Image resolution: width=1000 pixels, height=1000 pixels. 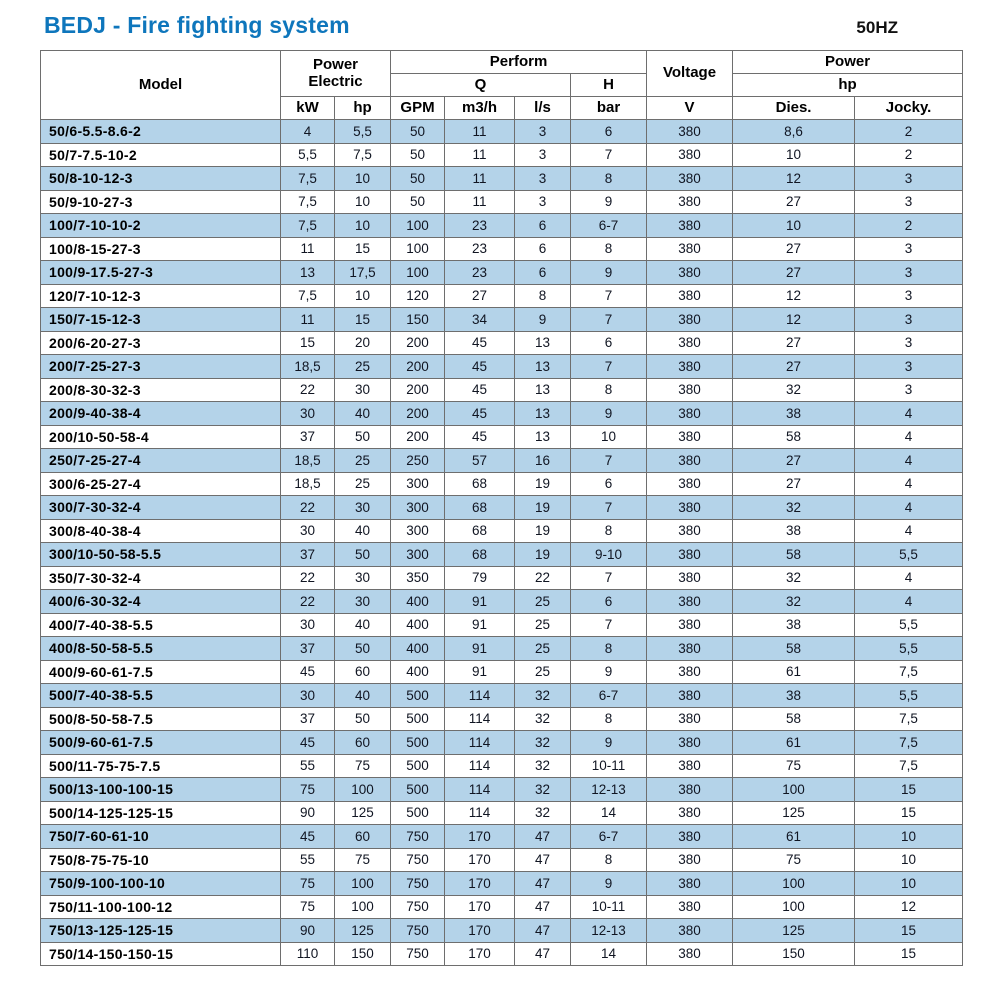 What do you see at coordinates (160, 742) in the screenshot?
I see `model-cell: 500/9-60-61-7.5` at bounding box center [160, 742].